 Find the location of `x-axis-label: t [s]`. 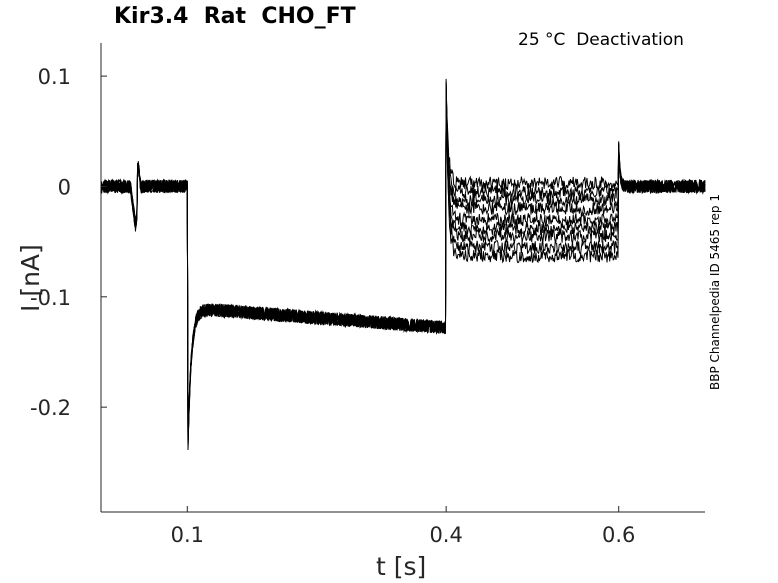

x-axis-label: t [s] is located at coordinates (401, 566).